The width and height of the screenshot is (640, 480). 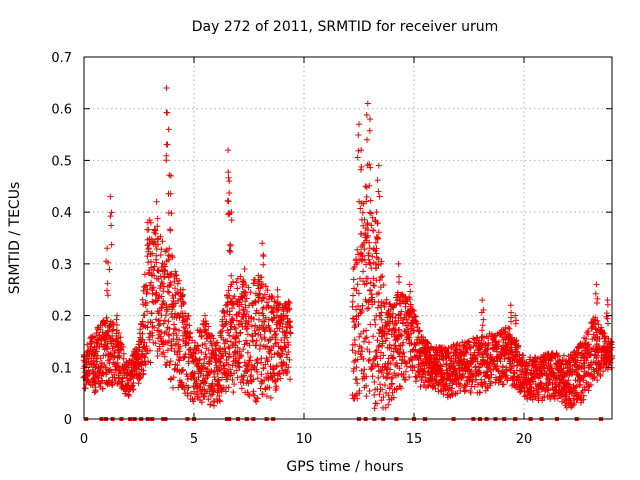 I want to click on y-tick-label: 0.4, so click(x=61, y=213).